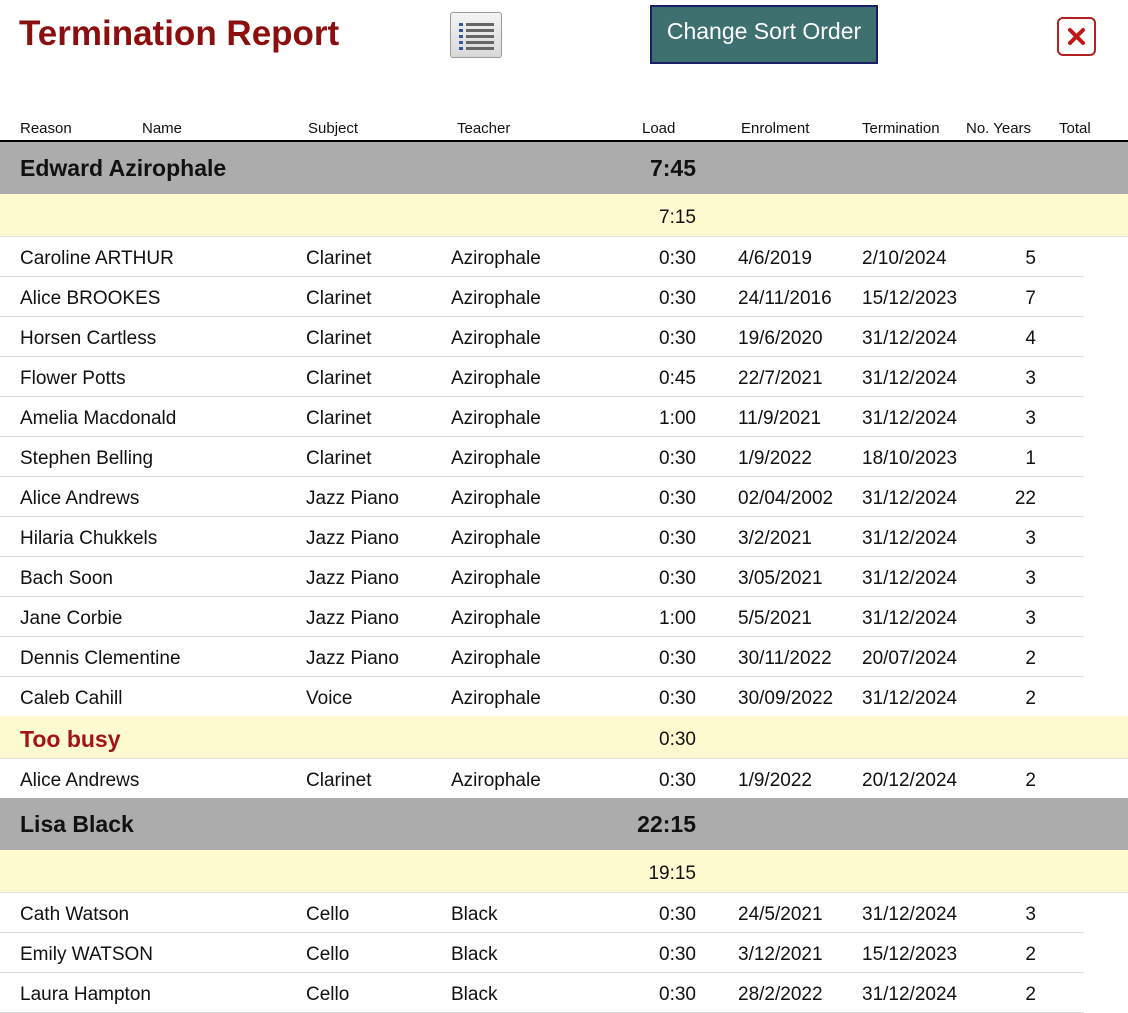  Describe the element at coordinates (98, 418) in the screenshot. I see `student-name-cell: Amelia Macdonald` at that location.